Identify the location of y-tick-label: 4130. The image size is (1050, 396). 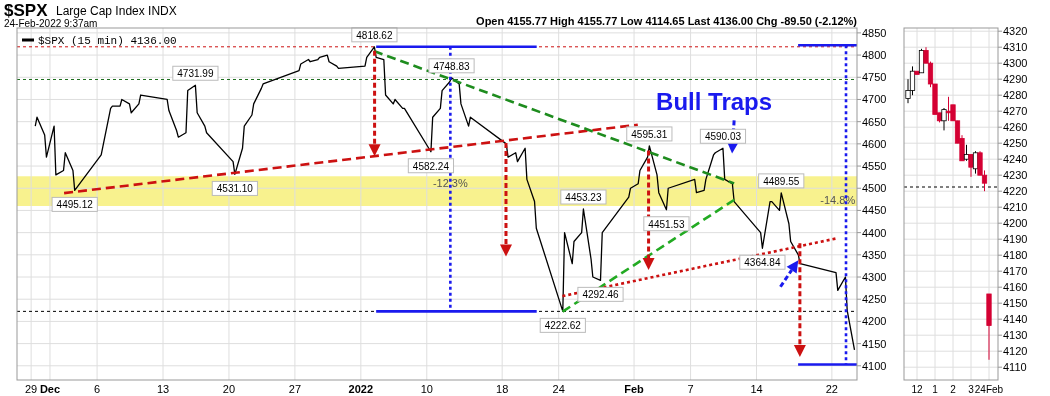
(1015, 335).